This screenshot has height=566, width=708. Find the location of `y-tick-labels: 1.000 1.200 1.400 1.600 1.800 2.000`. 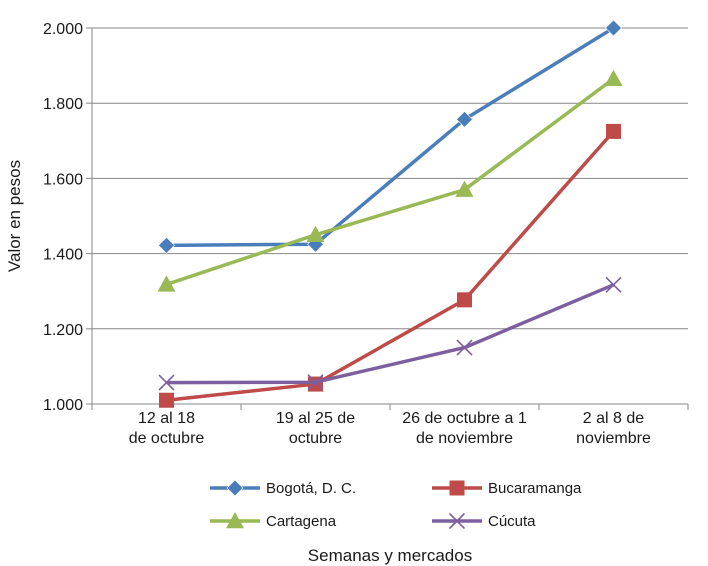

y-tick-labels: 1.000 1.200 1.400 1.600 1.800 2.000 is located at coordinates (63, 217).